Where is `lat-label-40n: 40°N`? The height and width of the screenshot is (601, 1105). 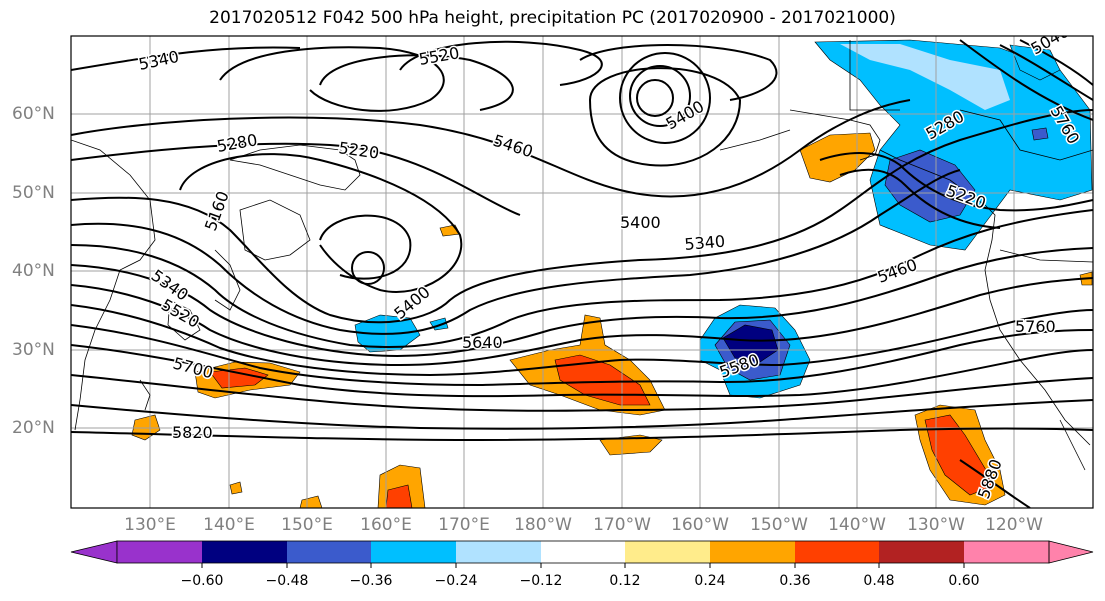
lat-label-40n: 40°N is located at coordinates (33, 271).